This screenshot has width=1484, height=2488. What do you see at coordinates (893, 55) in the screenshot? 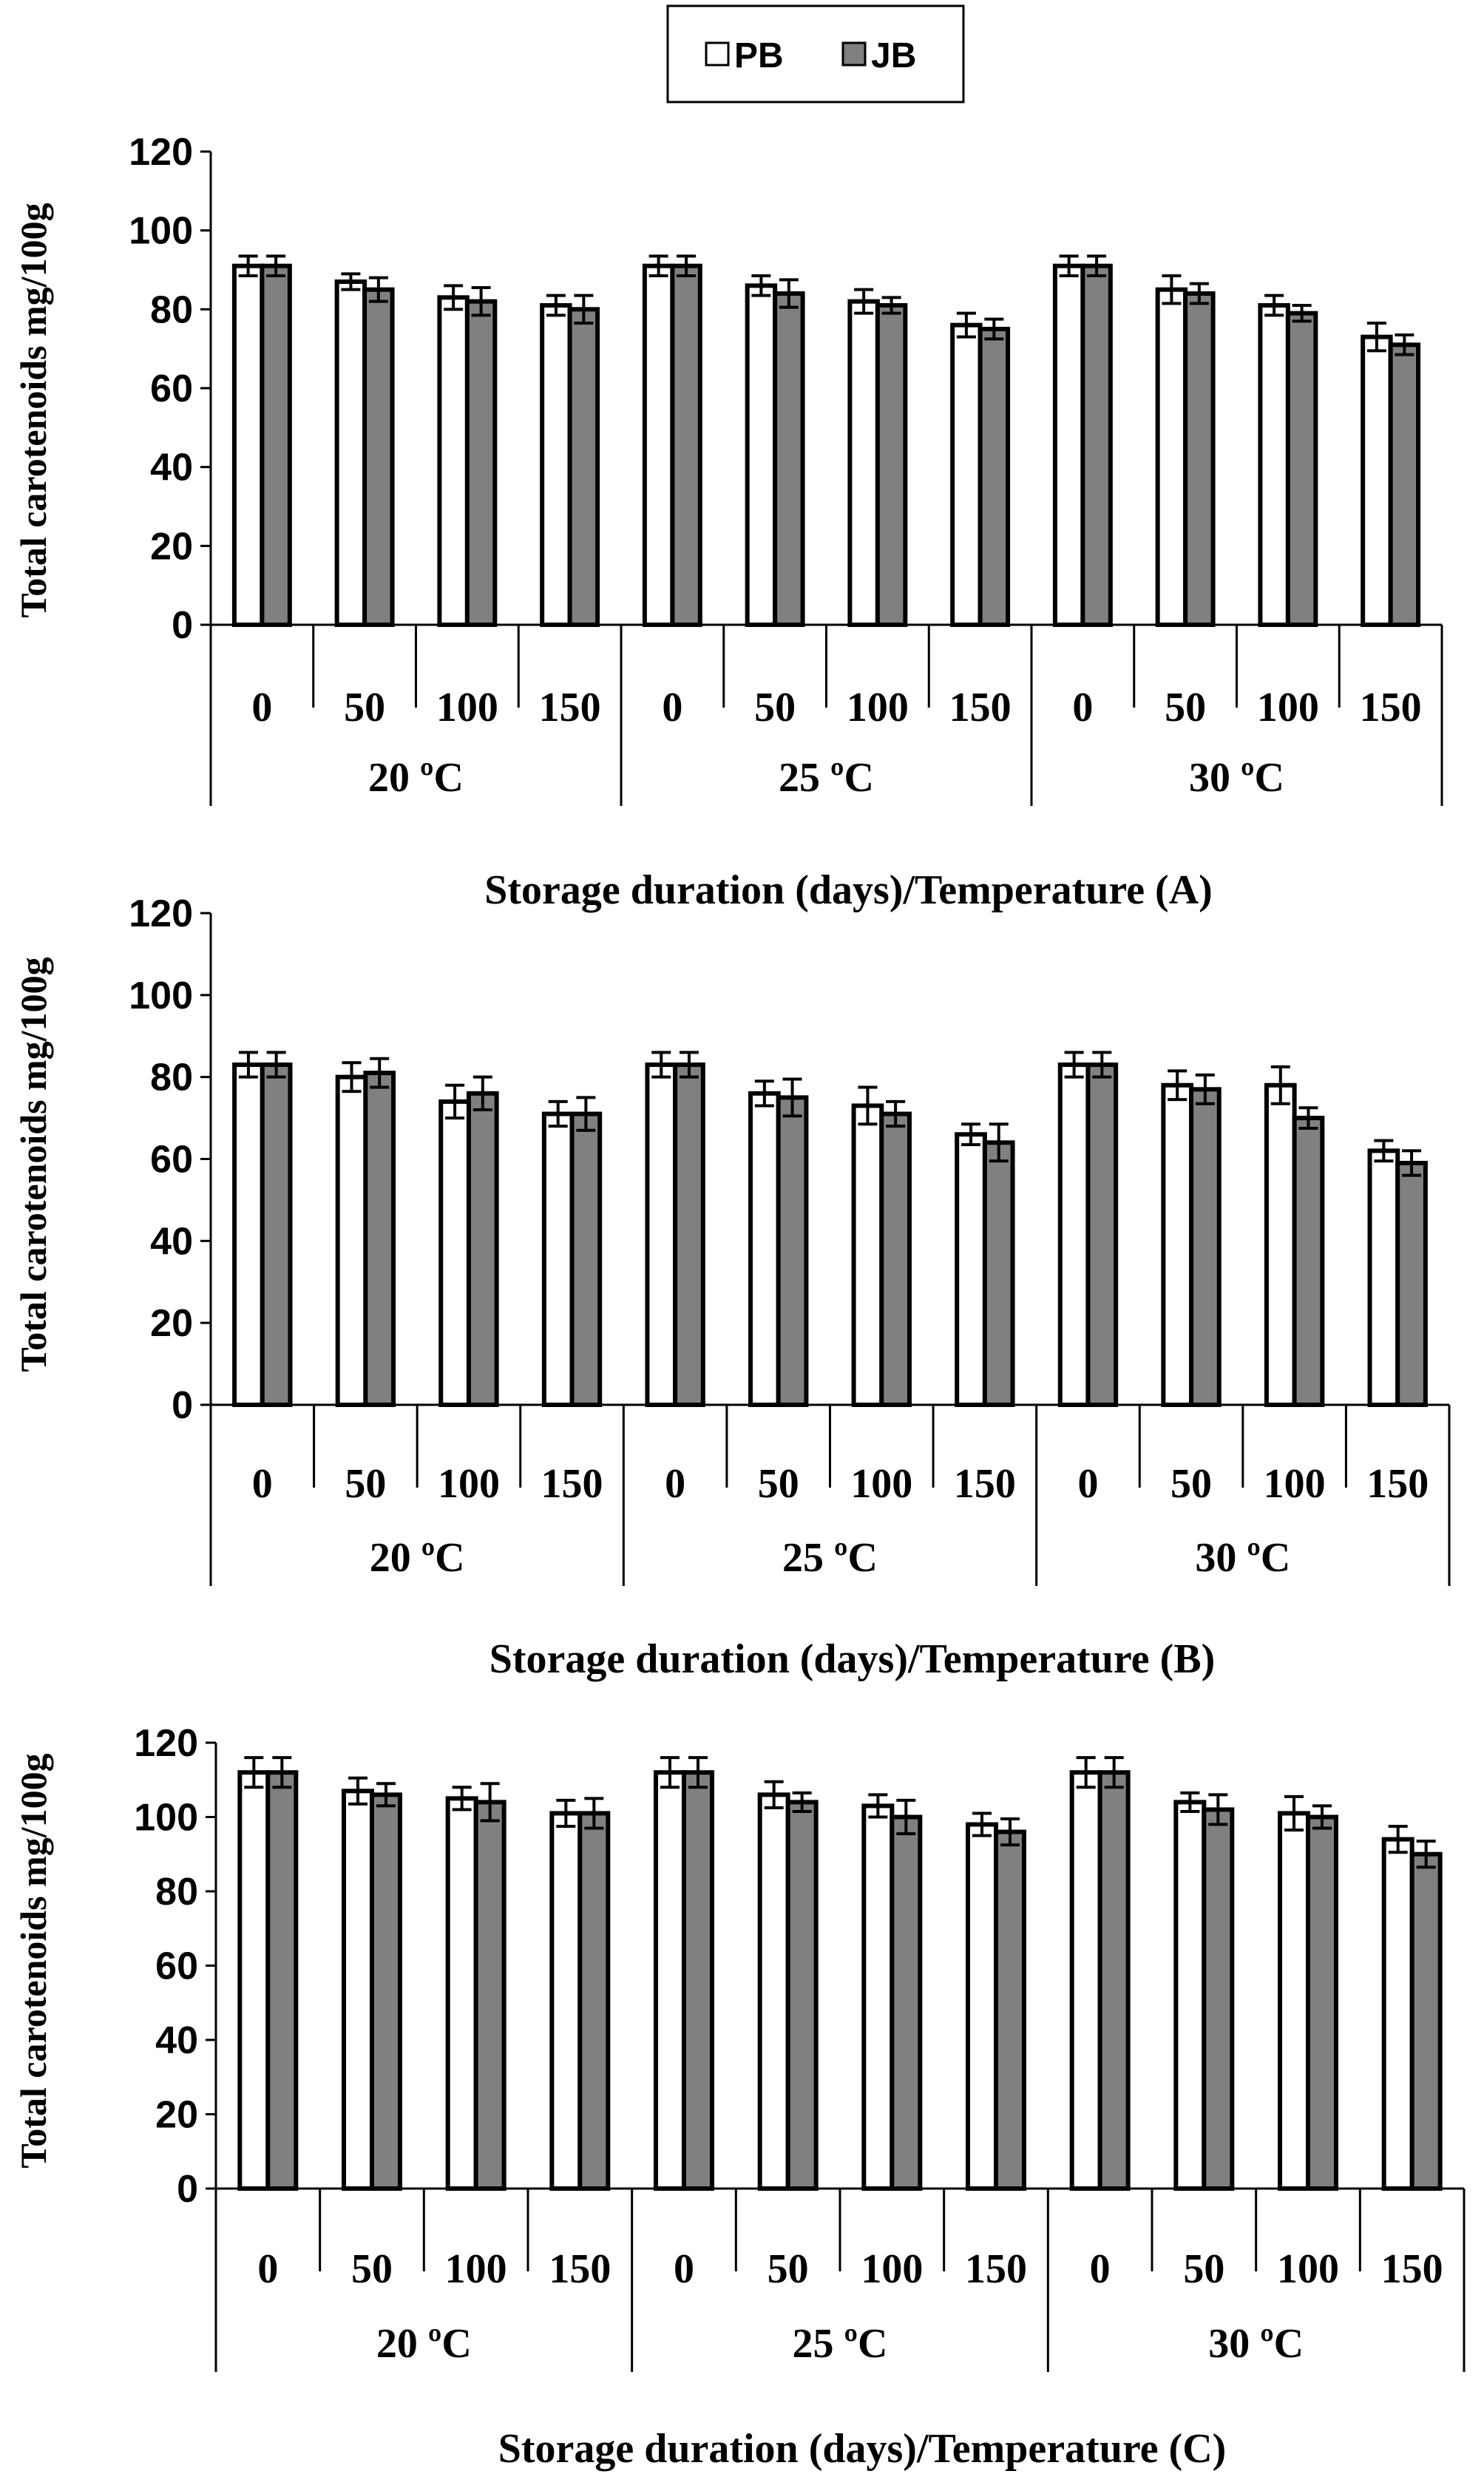
I see `legend-label-jb: JB` at bounding box center [893, 55].